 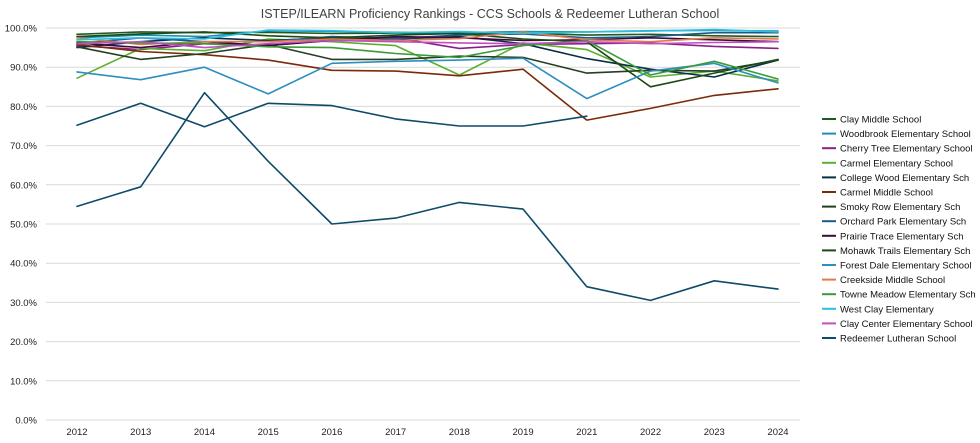 I want to click on legend-entry: Creekside Middle School, so click(x=892, y=280).